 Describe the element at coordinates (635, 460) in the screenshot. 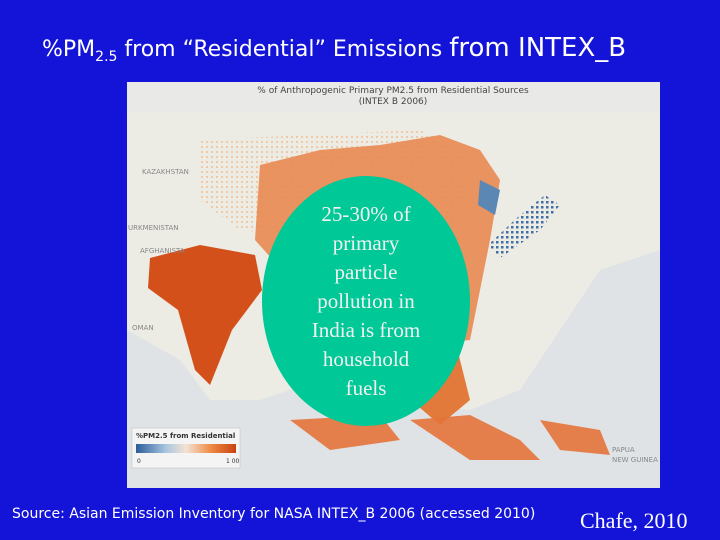

I see `map-label: NEW GUINEA` at that location.